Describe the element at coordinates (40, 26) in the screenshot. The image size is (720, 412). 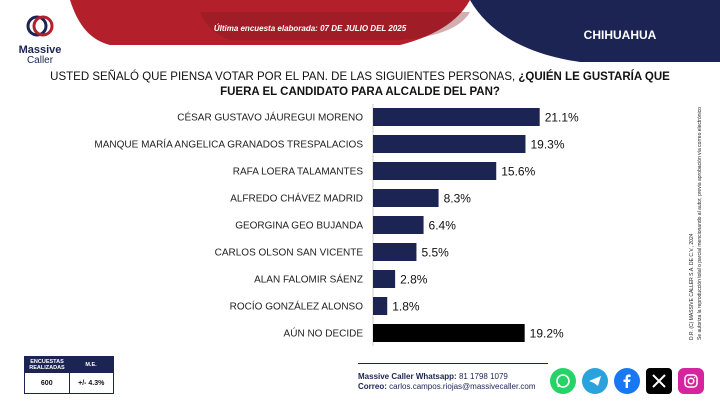
I see `massive-caller-logo-icon` at that location.